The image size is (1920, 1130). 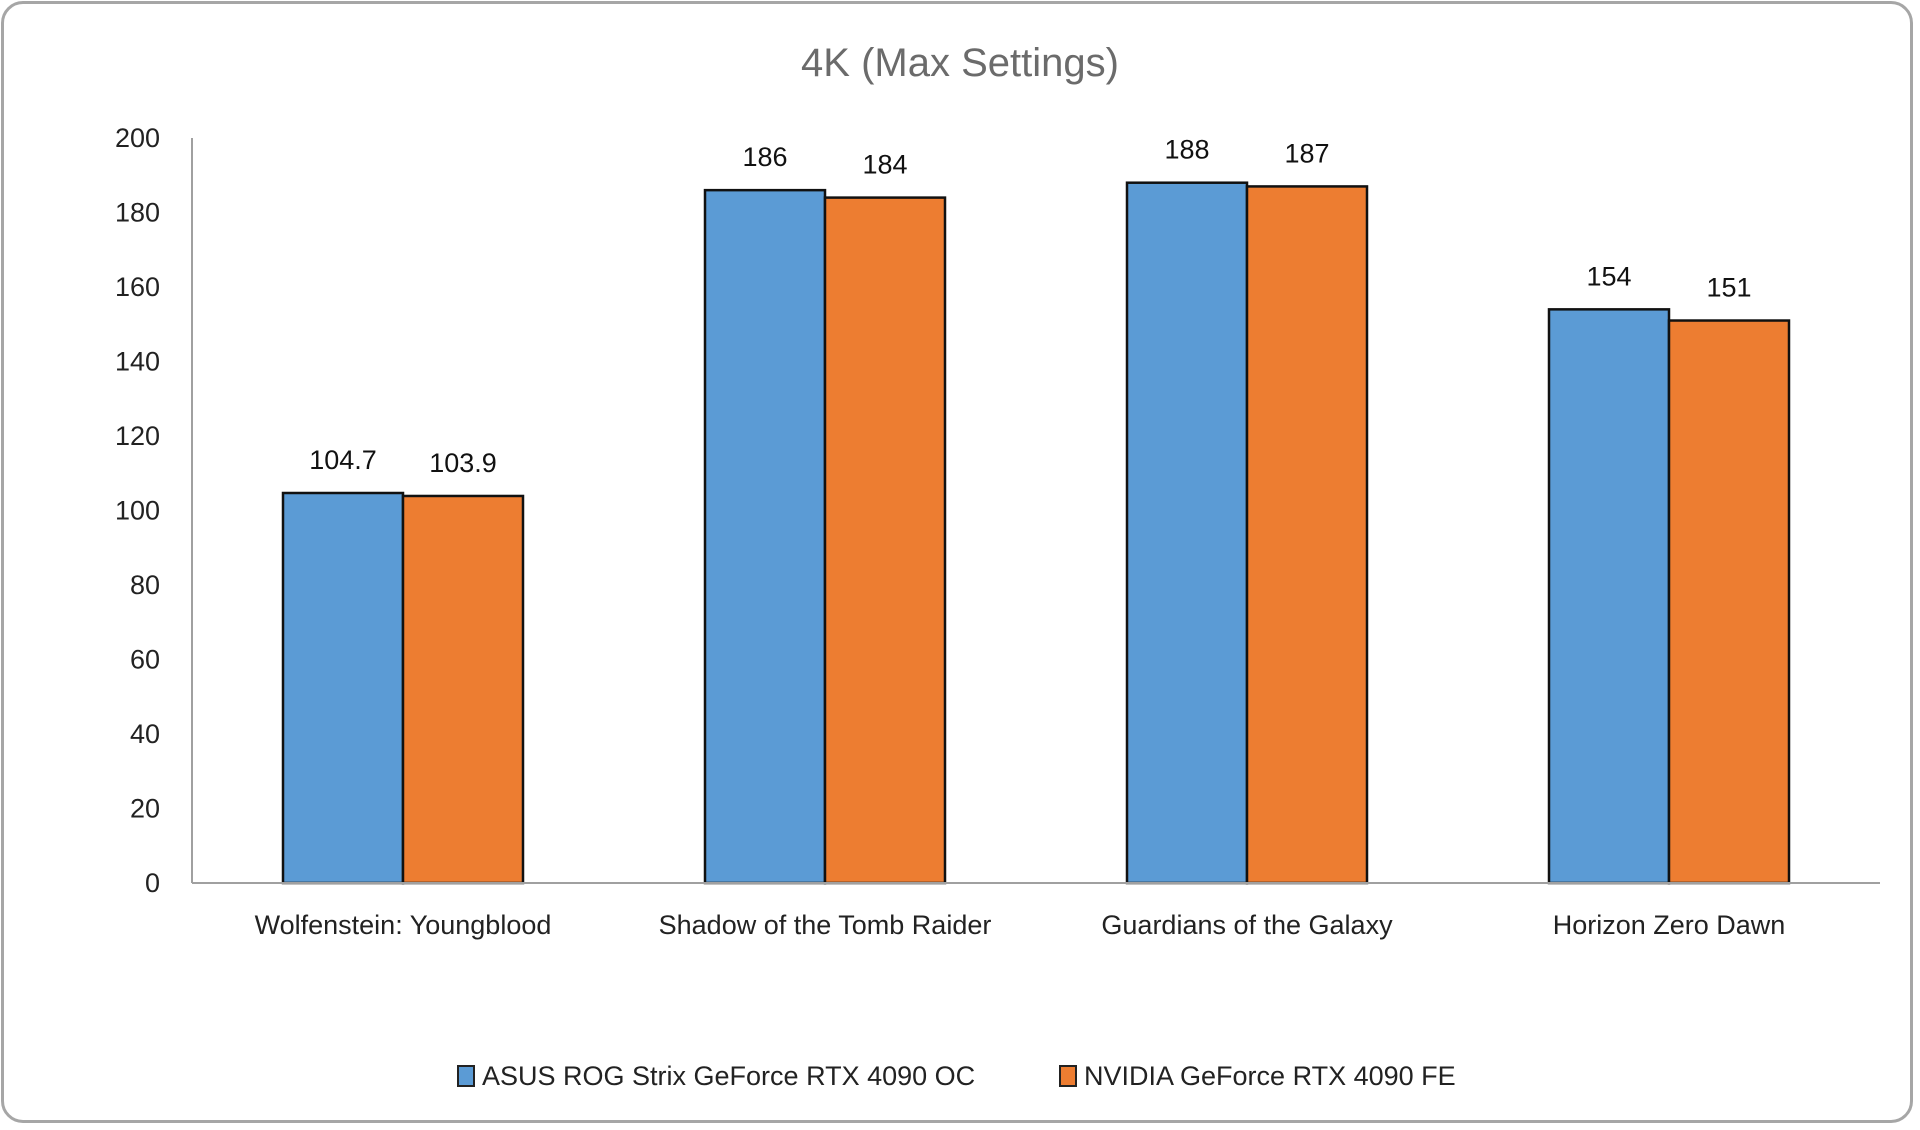 I want to click on y-tick-label: 200, so click(x=137, y=138).